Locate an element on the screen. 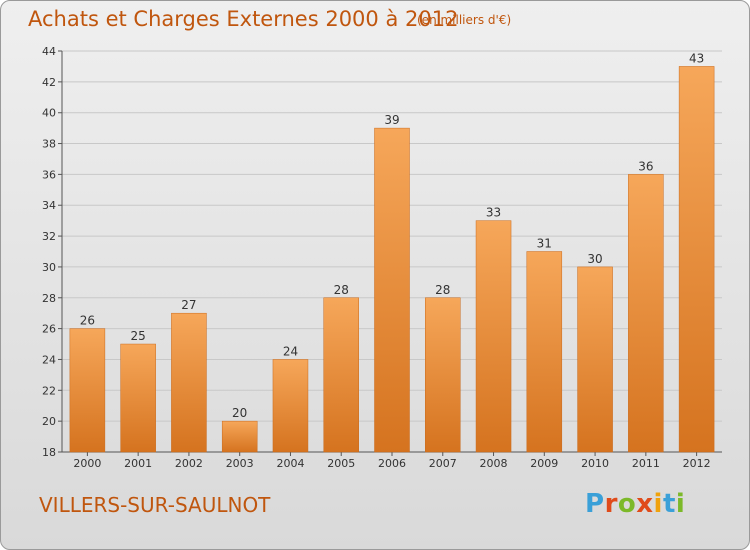  proxiti-logo: Proxiti is located at coordinates (635, 504).